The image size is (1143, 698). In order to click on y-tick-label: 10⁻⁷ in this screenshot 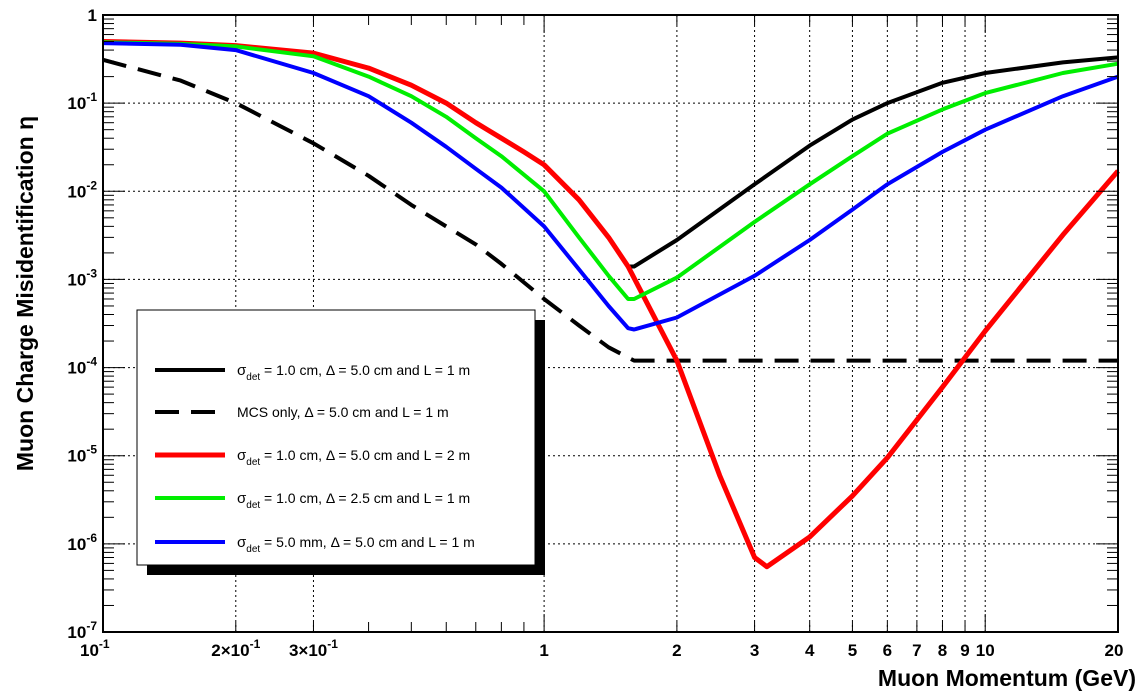, I will do `click(82, 630)`.